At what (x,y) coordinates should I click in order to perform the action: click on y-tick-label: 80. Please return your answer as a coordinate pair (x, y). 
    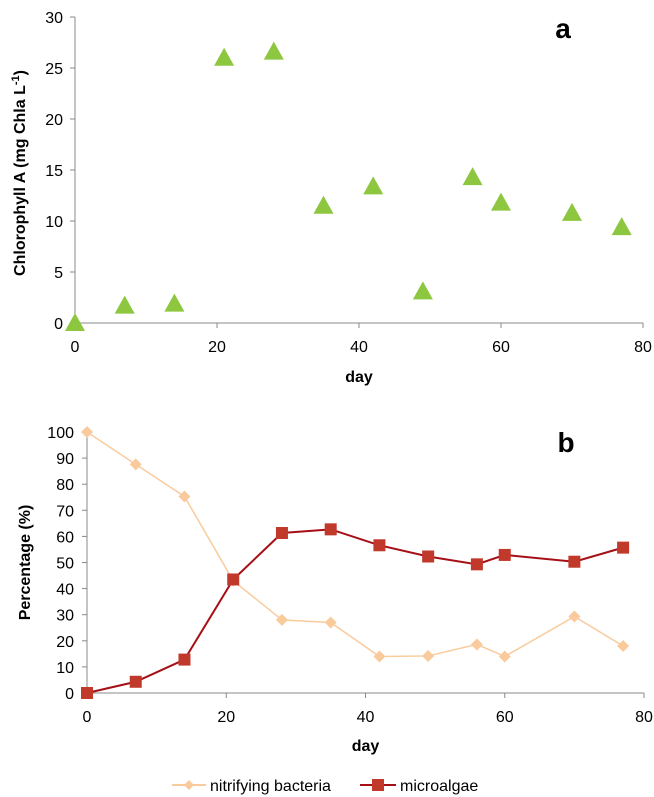
    Looking at the image, I should click on (65, 485).